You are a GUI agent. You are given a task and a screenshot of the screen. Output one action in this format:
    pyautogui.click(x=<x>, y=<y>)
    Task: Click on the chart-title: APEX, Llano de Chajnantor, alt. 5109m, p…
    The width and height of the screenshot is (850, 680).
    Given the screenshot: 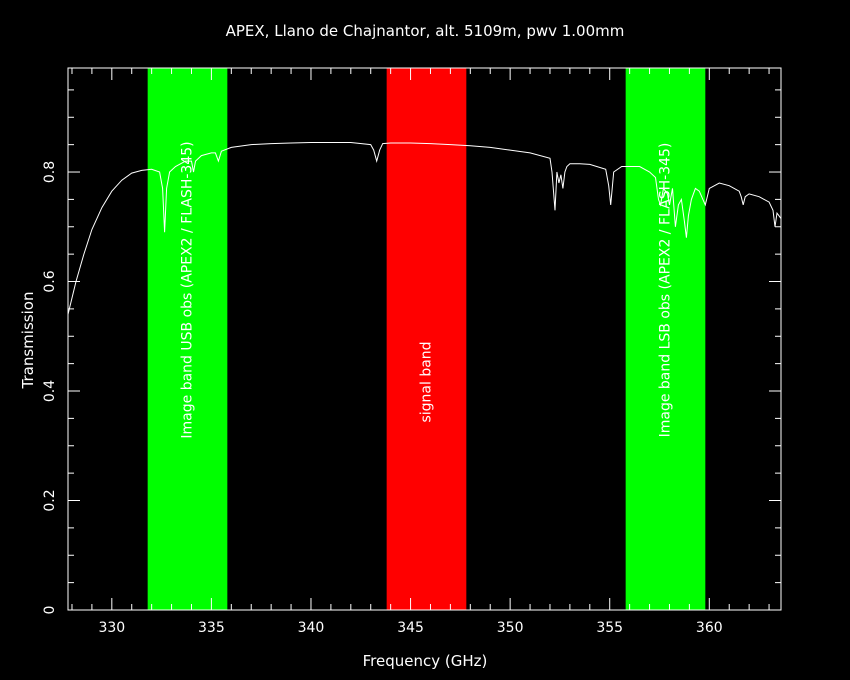 What is the action you would take?
    pyautogui.click(x=425, y=31)
    